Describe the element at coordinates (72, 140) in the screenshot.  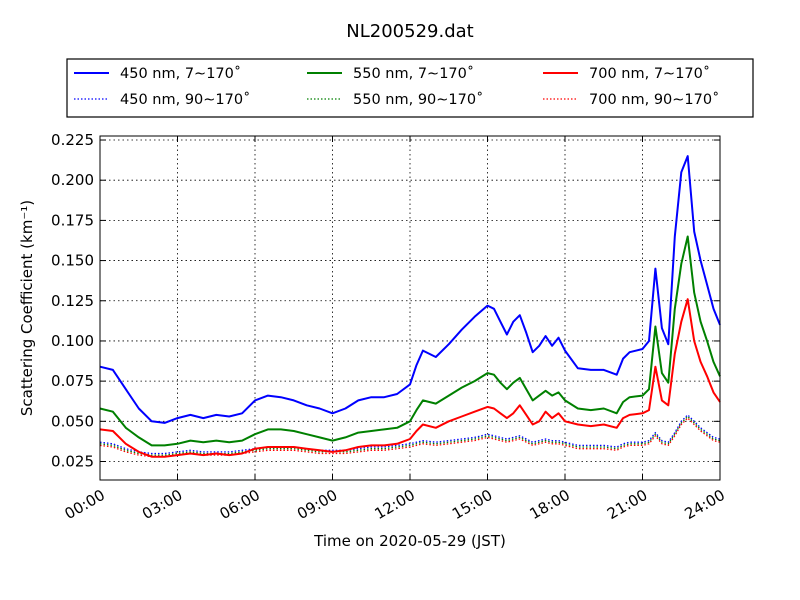
I see `y-tick-label: 0.225` at that location.